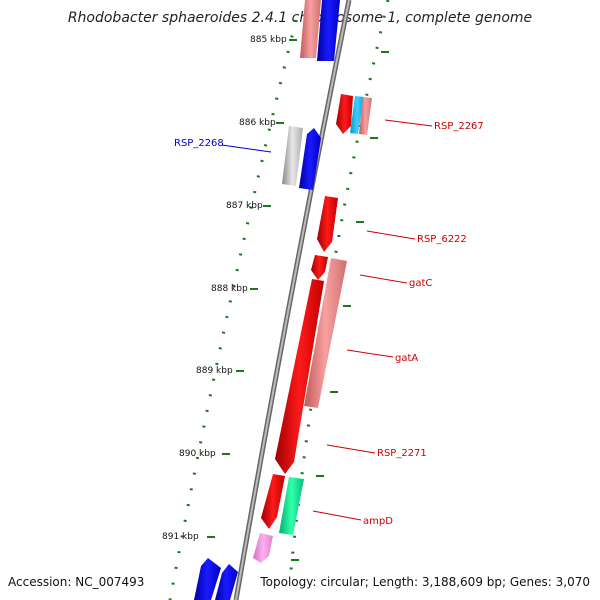 The height and width of the screenshot is (600, 600). What do you see at coordinates (214, 371) in the screenshot?
I see `tick-label: 889 kbp` at bounding box center [214, 371].